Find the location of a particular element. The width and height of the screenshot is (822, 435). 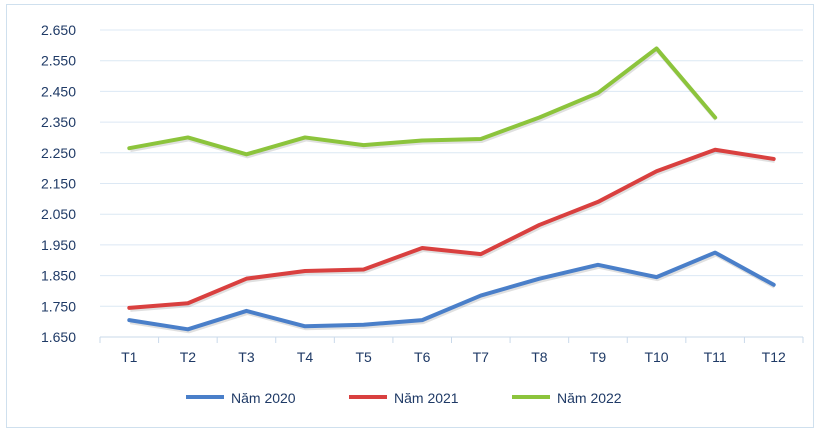

y-tick-label: 1.850 is located at coordinates (58, 276).